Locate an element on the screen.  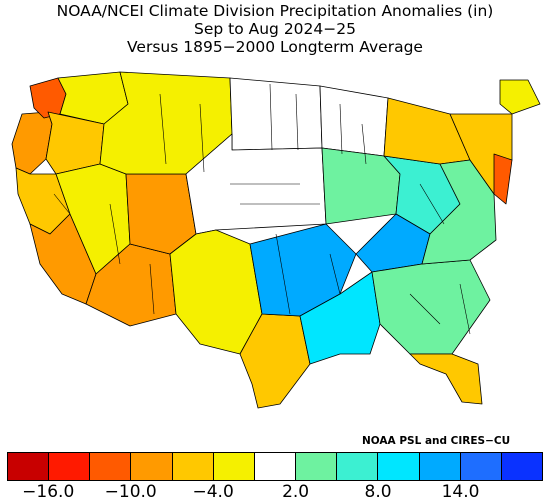
legend-tick-label: −4.0 is located at coordinates (213, 492).